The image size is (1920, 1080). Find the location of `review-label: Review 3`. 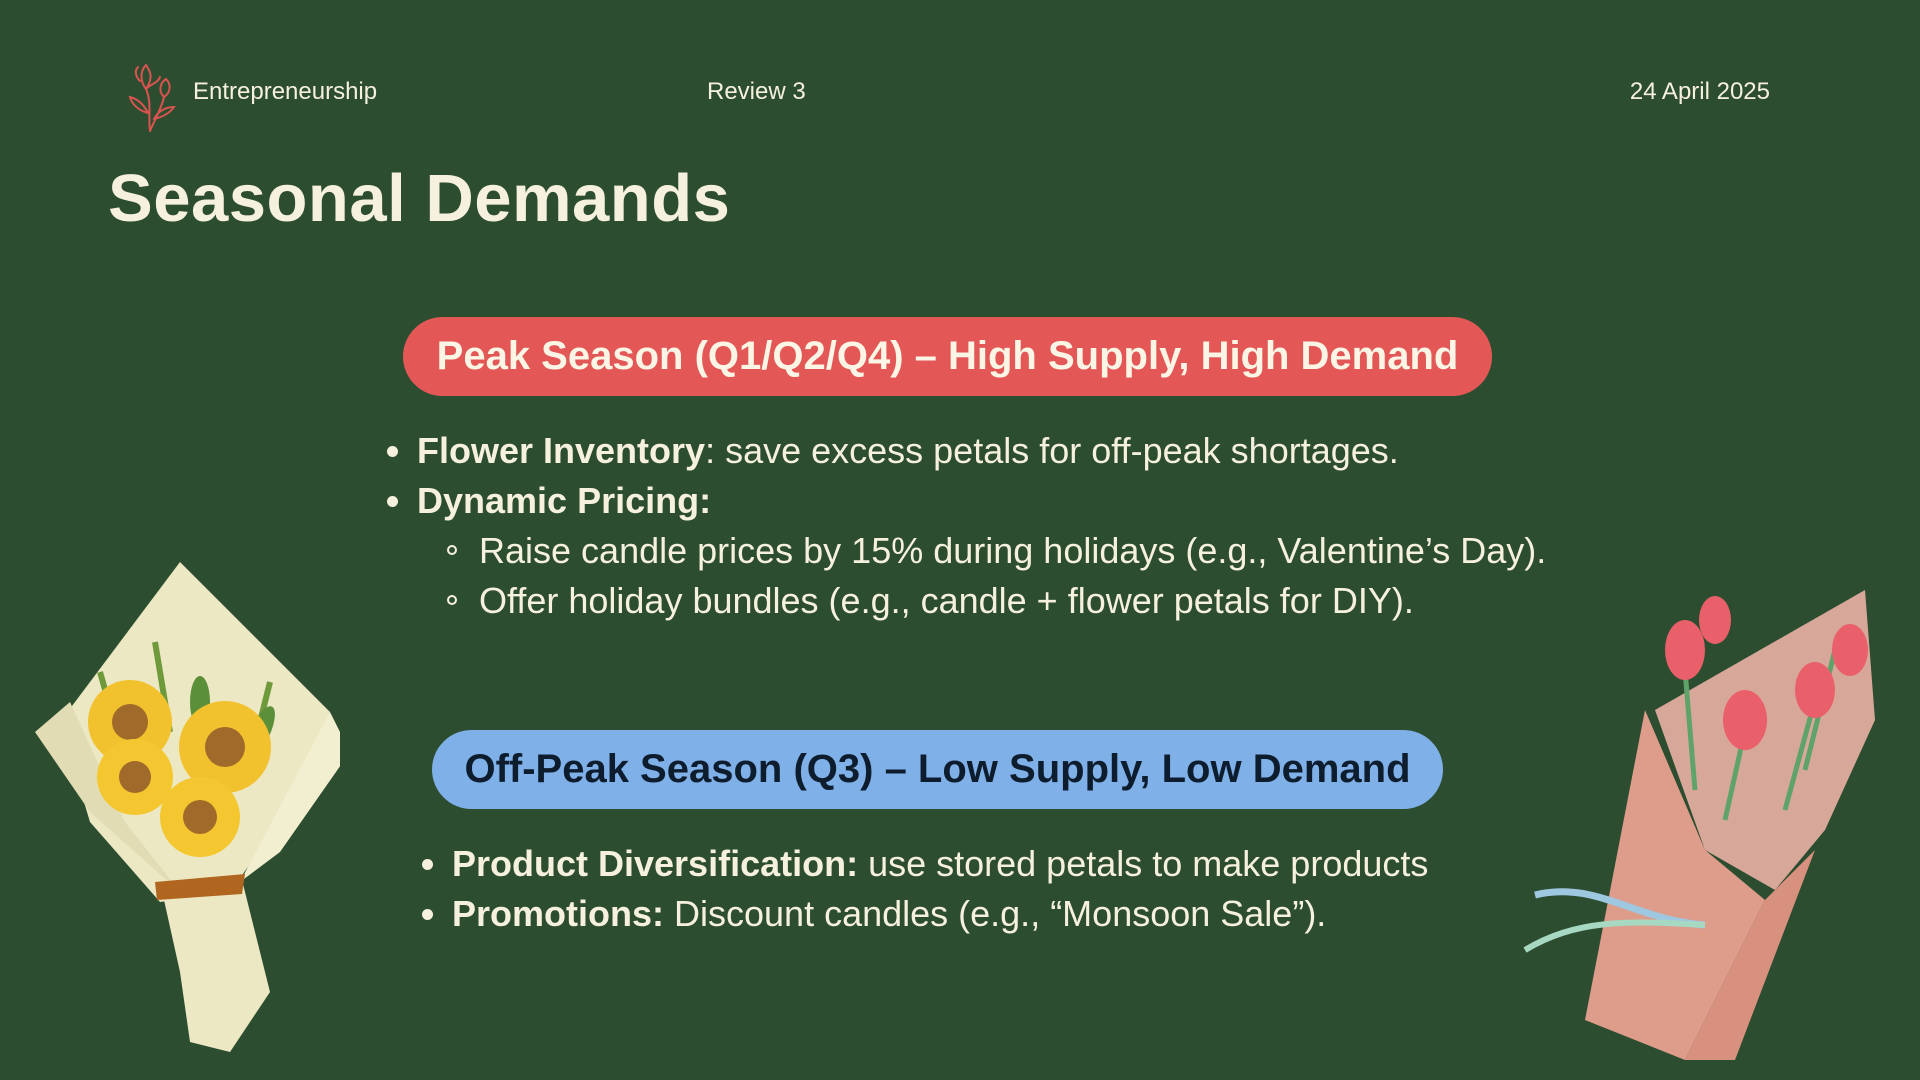

review-label: Review 3 is located at coordinates (756, 91).